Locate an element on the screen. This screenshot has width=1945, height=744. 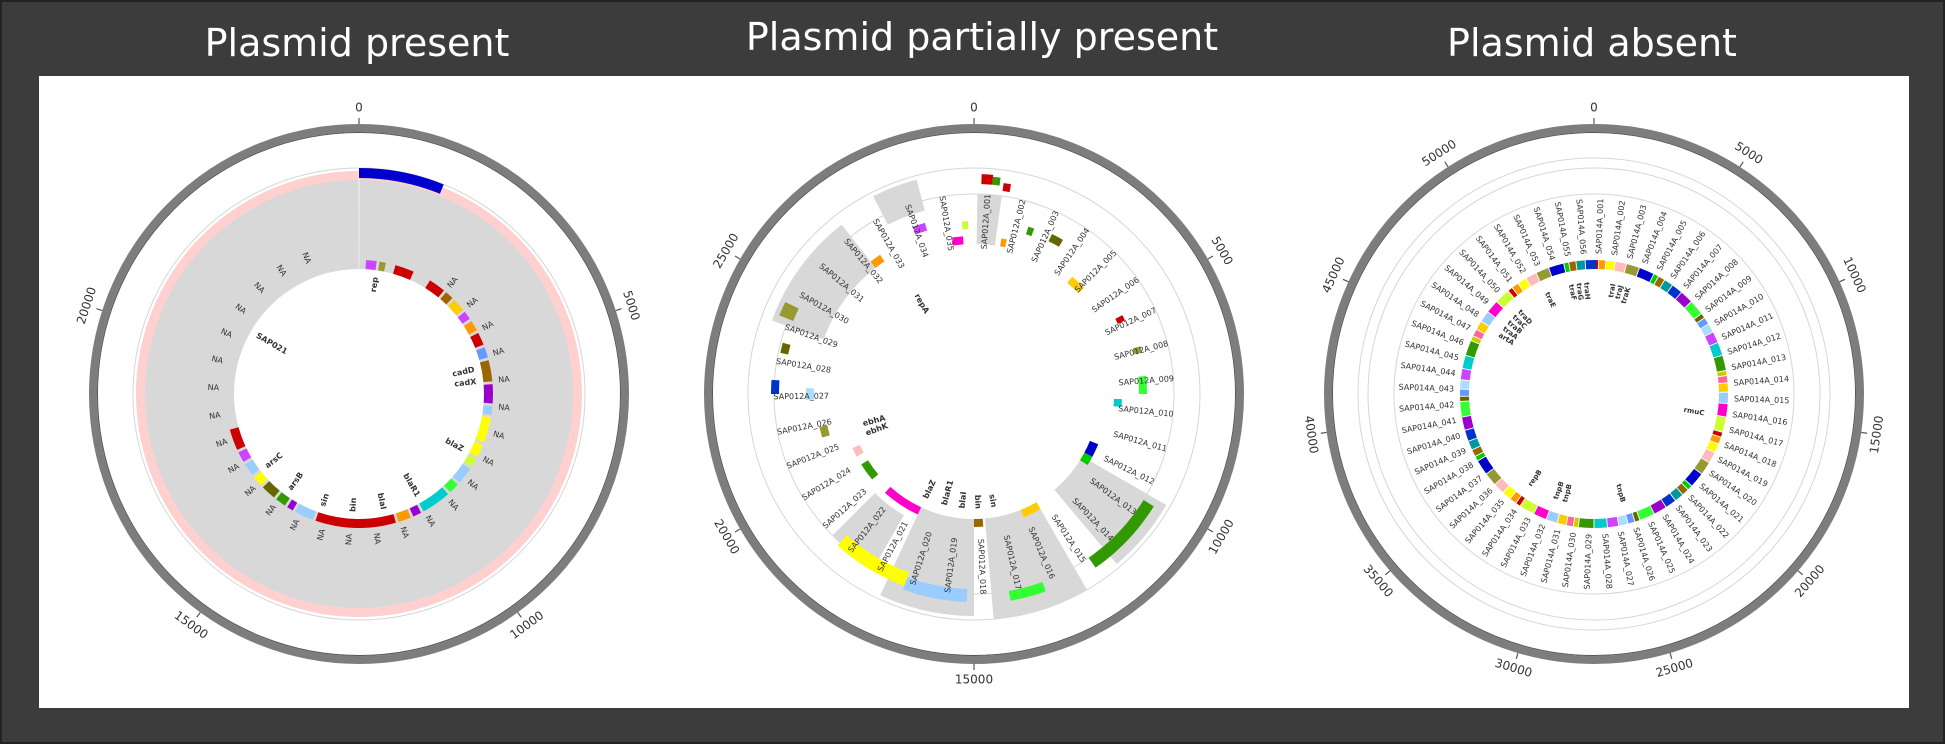
present-coverage-area is located at coordinates (358, 394).